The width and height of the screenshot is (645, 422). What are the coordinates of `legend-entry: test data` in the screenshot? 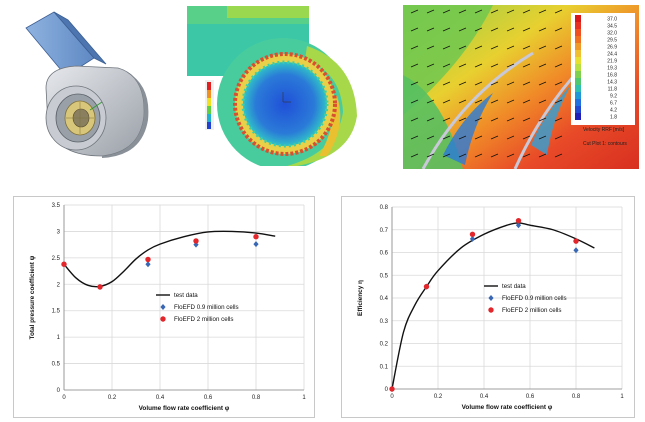 It's located at (186, 295).